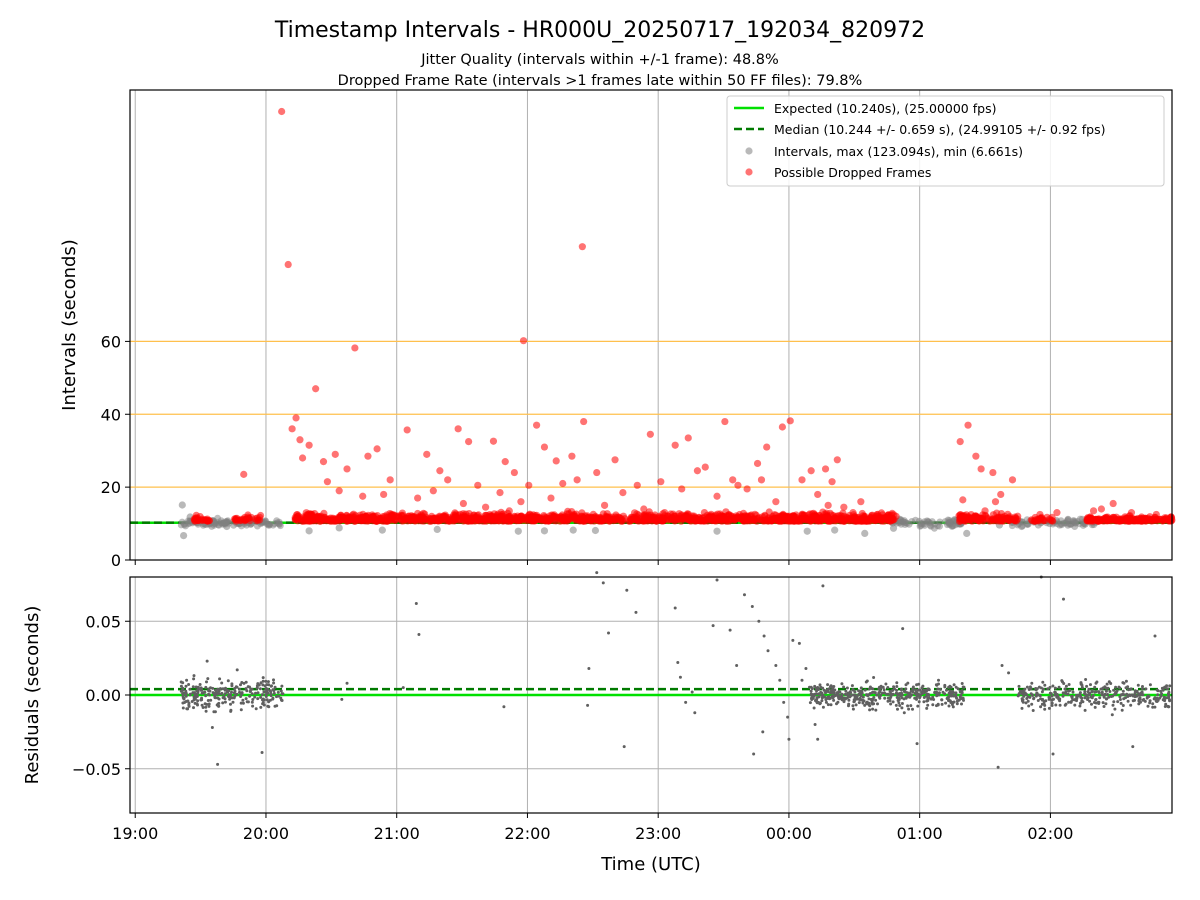  I want to click on x-tick-label: 02:00, so click(1050, 833).